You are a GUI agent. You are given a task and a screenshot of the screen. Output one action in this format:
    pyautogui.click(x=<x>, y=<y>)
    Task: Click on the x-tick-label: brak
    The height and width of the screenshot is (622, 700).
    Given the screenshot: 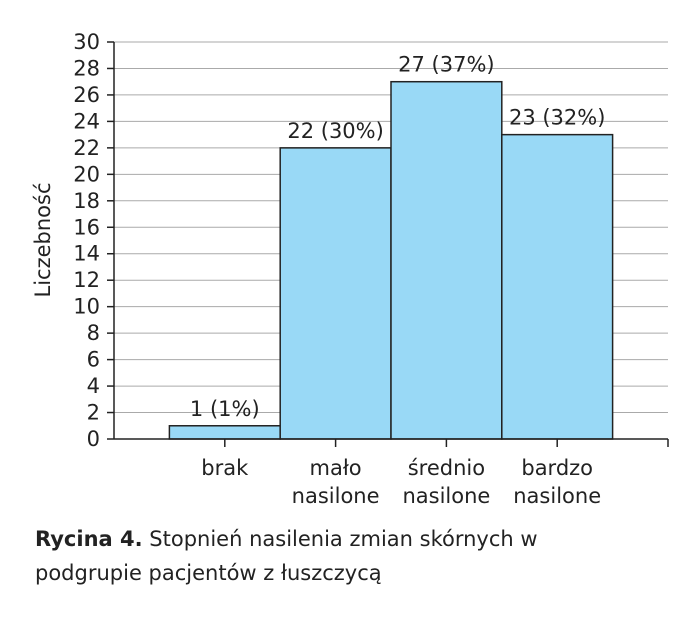 What is the action you would take?
    pyautogui.click(x=225, y=468)
    